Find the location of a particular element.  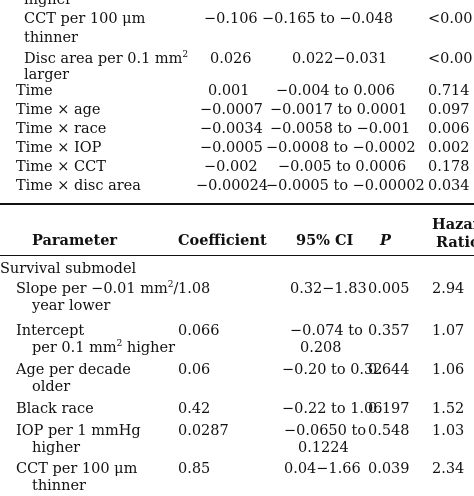

table-row: year lower is located at coordinates (237, 306).